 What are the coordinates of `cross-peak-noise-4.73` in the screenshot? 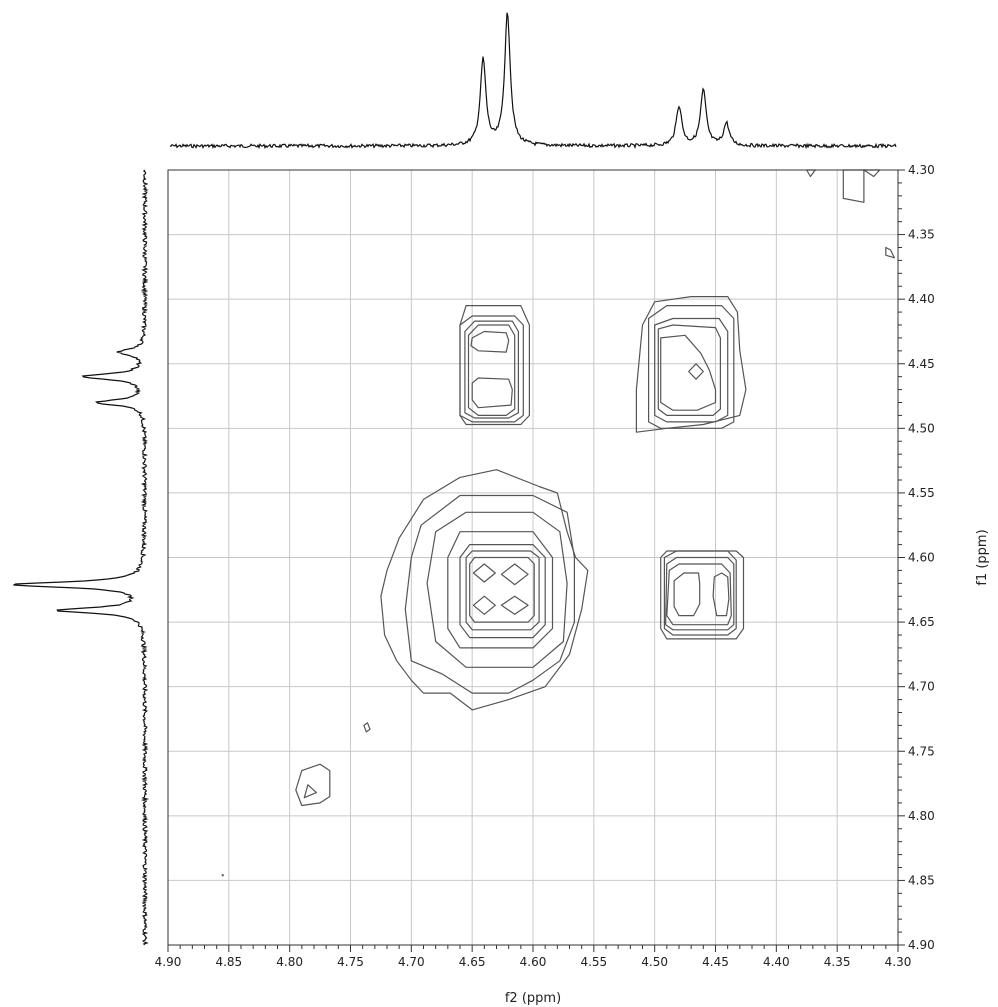 It's located at (367, 727).